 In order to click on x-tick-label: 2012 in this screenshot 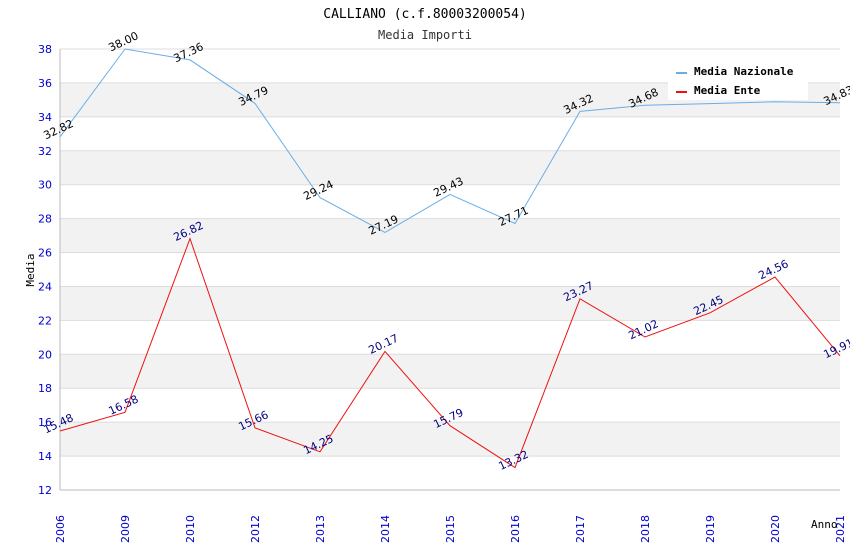, I will do `click(255, 529)`.